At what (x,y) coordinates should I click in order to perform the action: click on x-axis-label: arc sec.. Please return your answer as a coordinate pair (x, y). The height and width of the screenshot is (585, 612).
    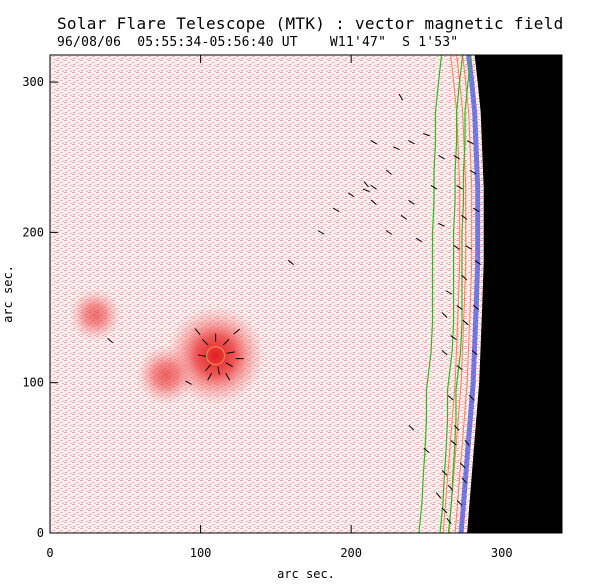
    Looking at the image, I should click on (306, 574).